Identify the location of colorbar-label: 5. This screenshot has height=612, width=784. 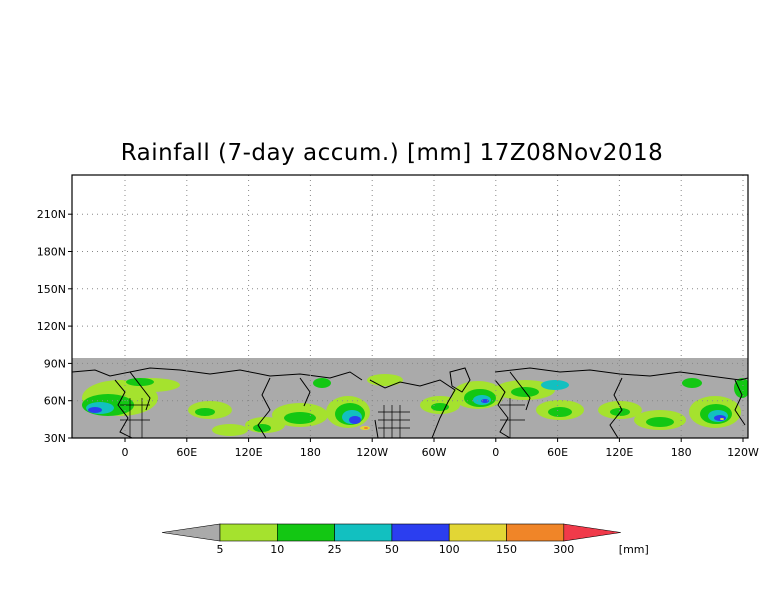
(220, 549).